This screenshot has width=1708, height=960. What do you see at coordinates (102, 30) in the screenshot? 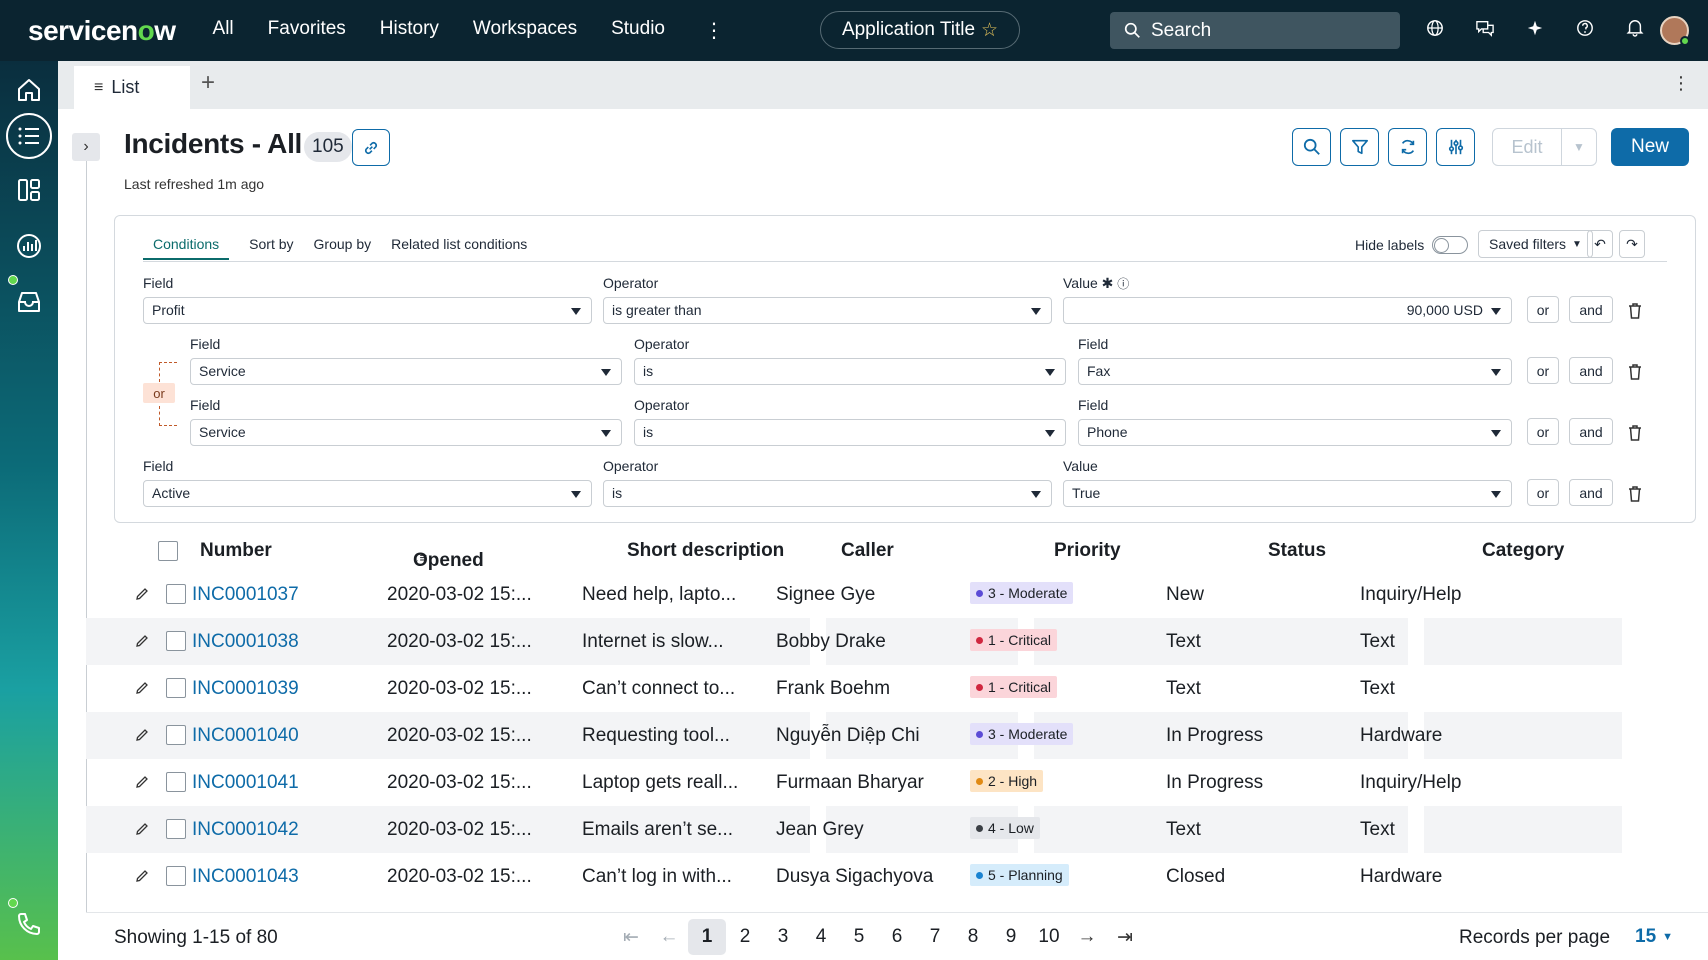
I see `servicenow-logo: servicenow` at bounding box center [102, 30].